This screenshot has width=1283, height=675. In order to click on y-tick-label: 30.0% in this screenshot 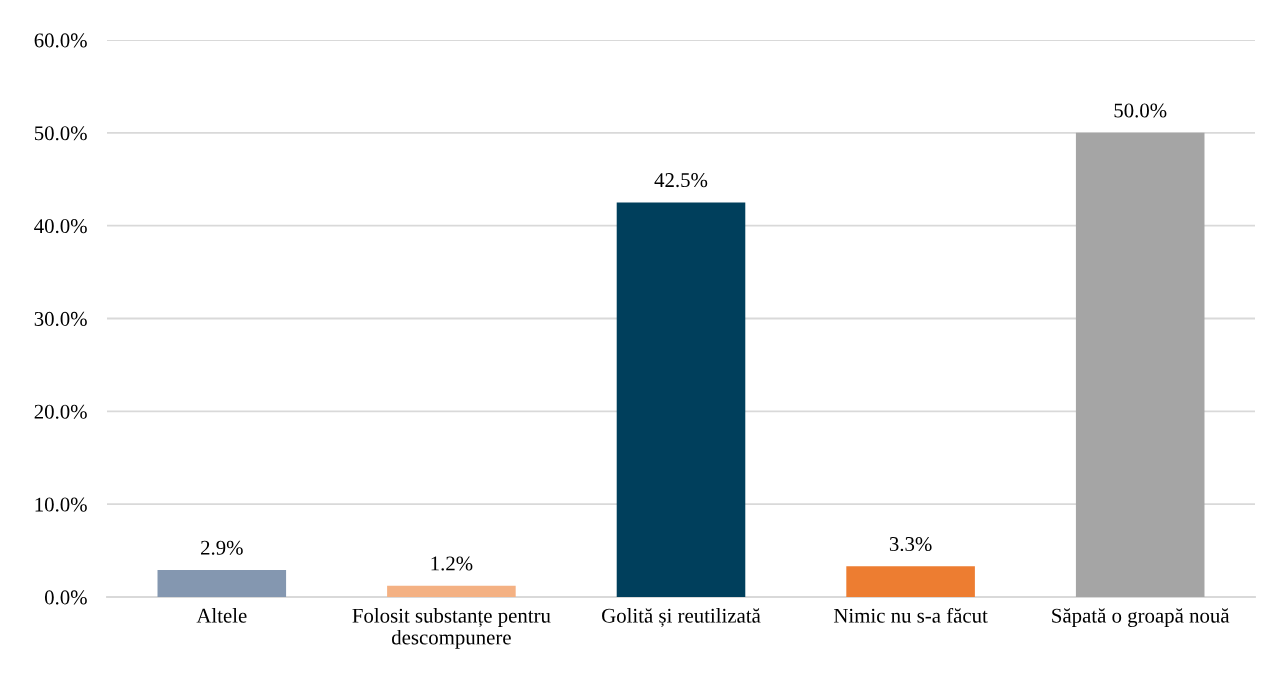, I will do `click(60, 319)`.